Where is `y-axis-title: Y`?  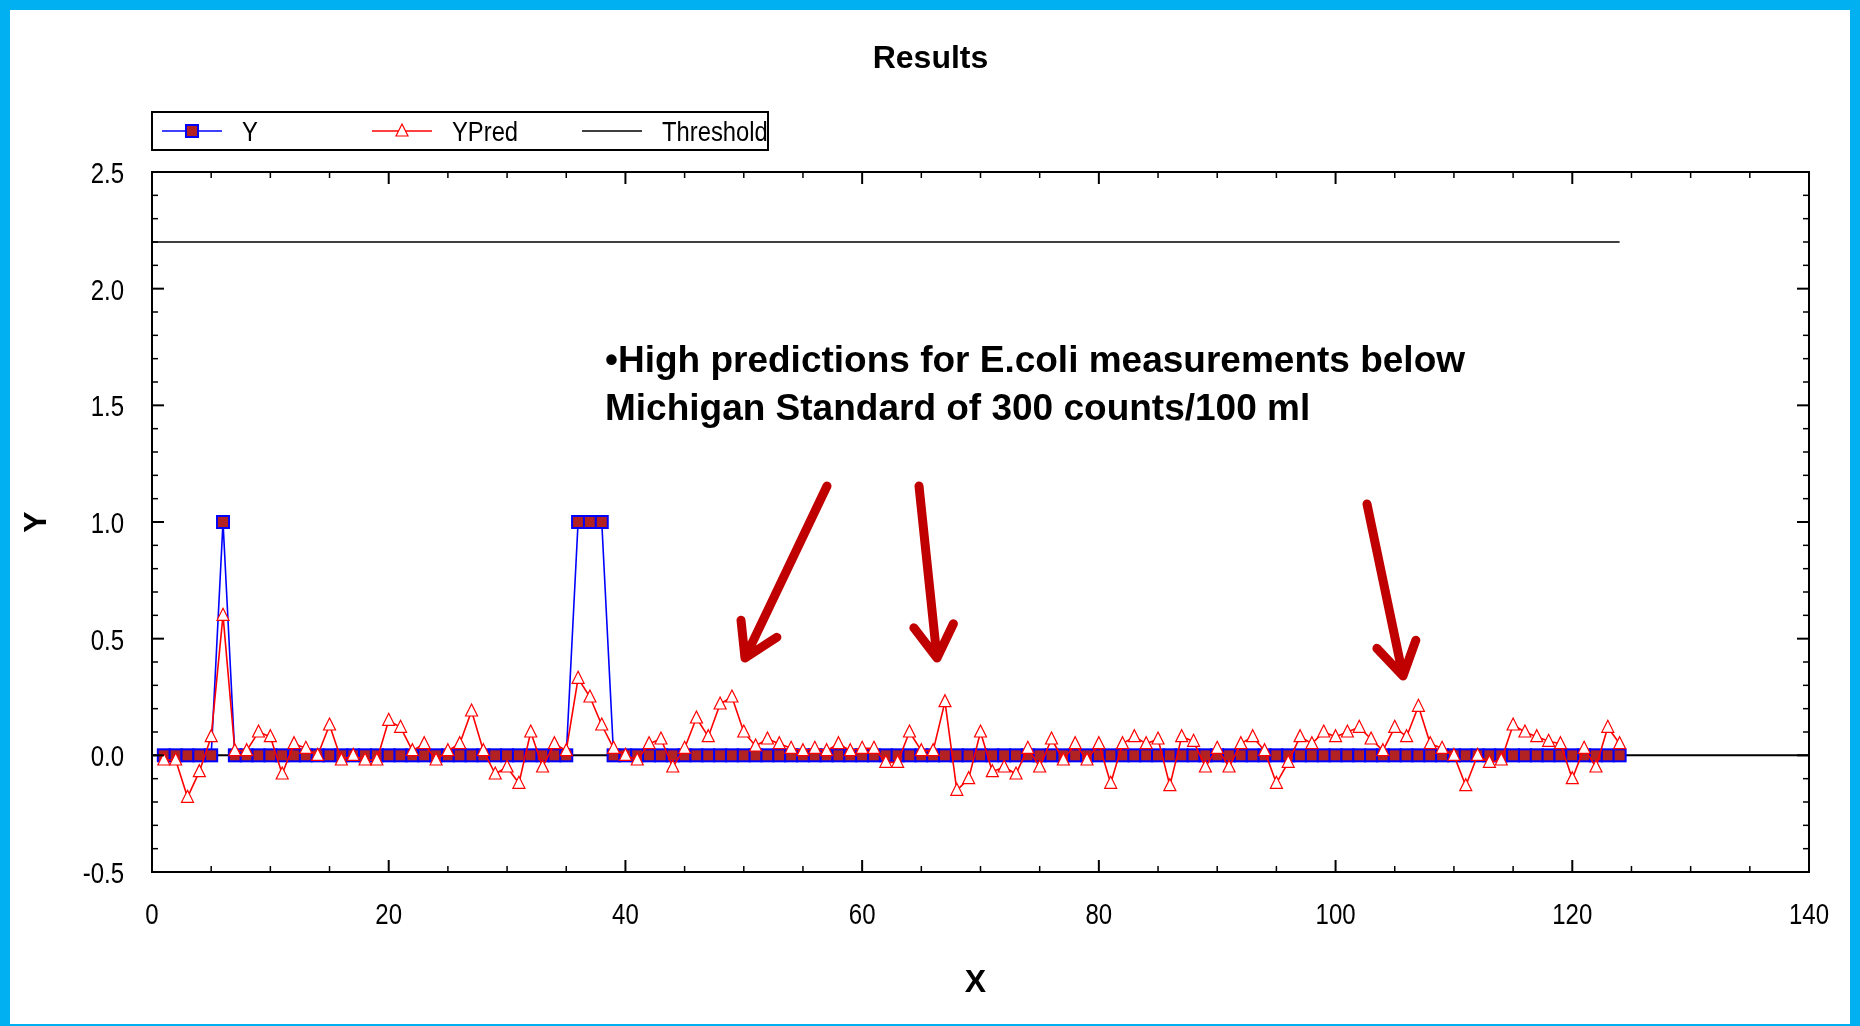
y-axis-title: Y is located at coordinates (35, 522).